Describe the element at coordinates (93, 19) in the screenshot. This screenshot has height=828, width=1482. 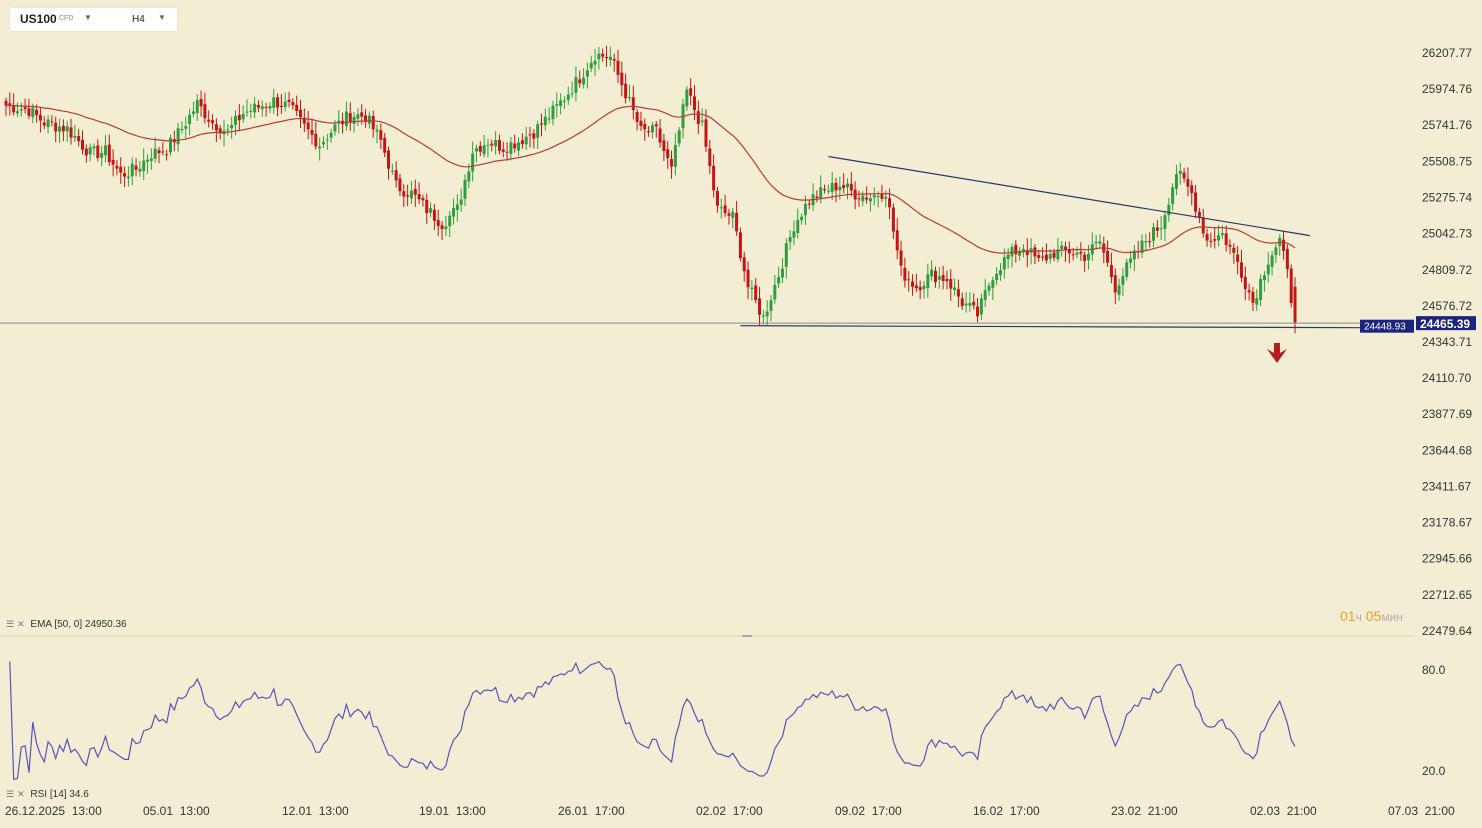
I see `symbol-selector: US100 CFD ▼ H4 ▼` at that location.